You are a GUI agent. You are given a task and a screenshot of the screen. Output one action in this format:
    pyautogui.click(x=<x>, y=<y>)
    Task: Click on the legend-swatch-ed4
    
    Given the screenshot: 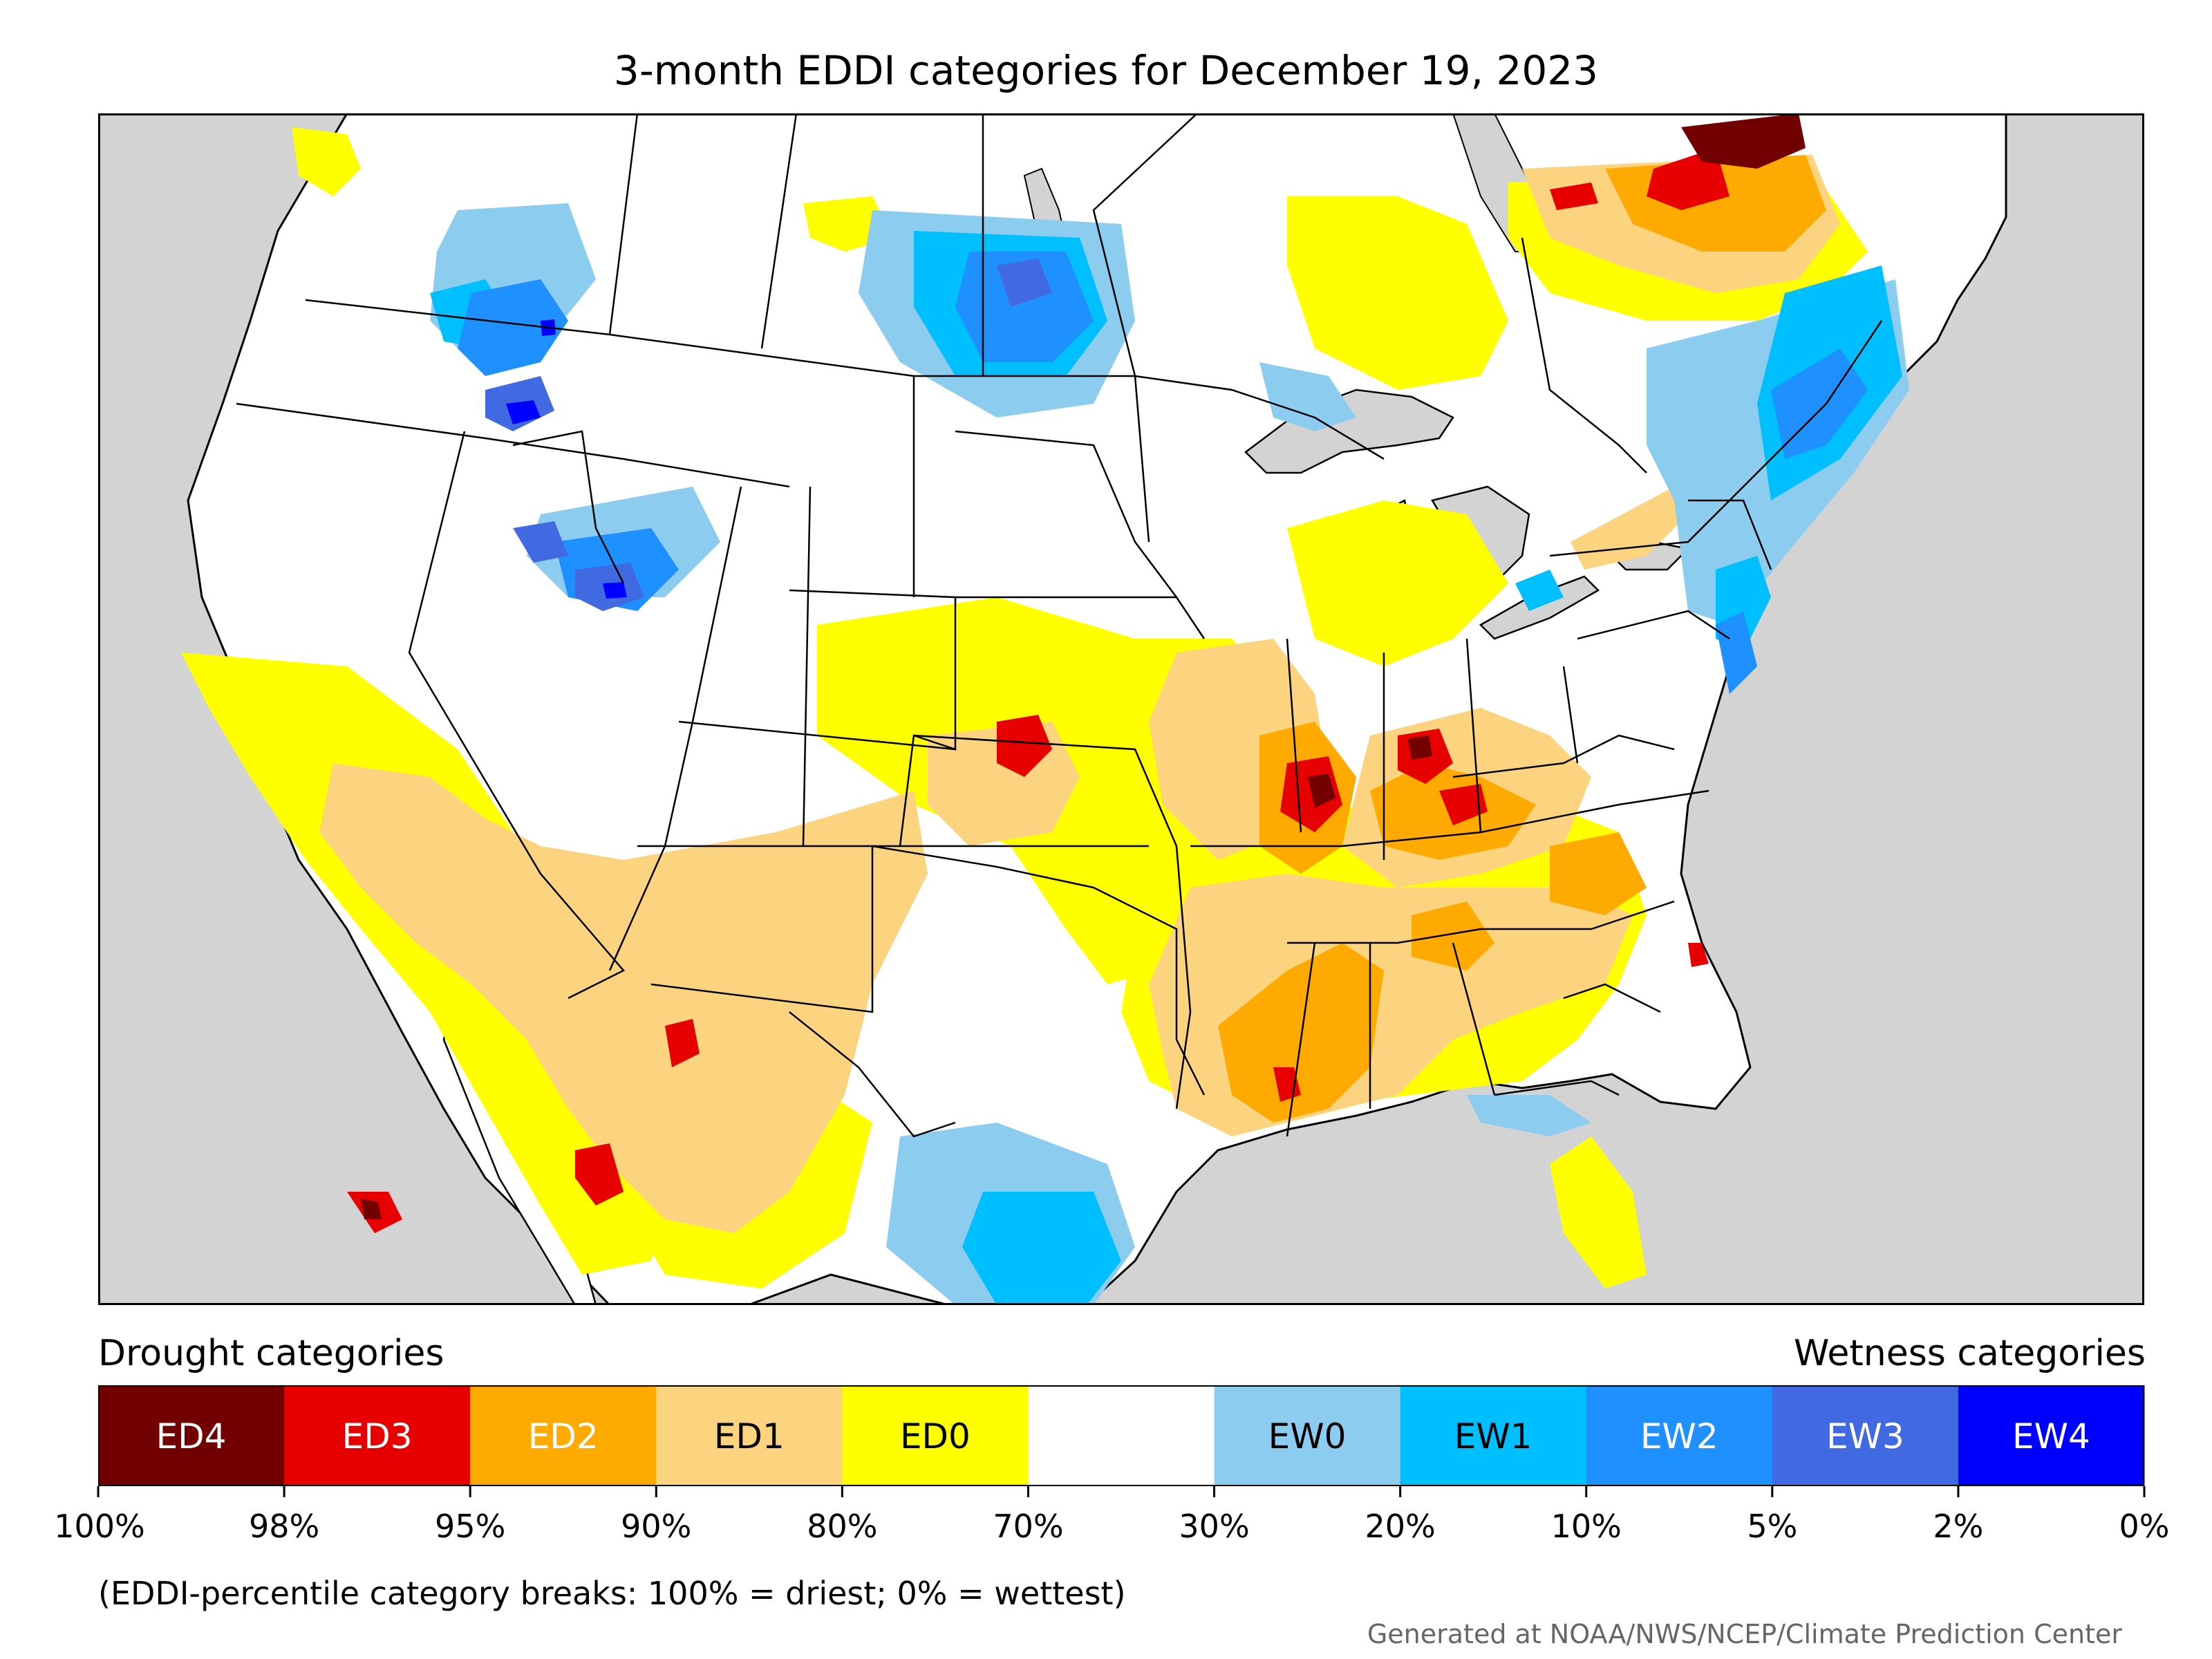 What is the action you would take?
    pyautogui.click(x=191, y=1436)
    